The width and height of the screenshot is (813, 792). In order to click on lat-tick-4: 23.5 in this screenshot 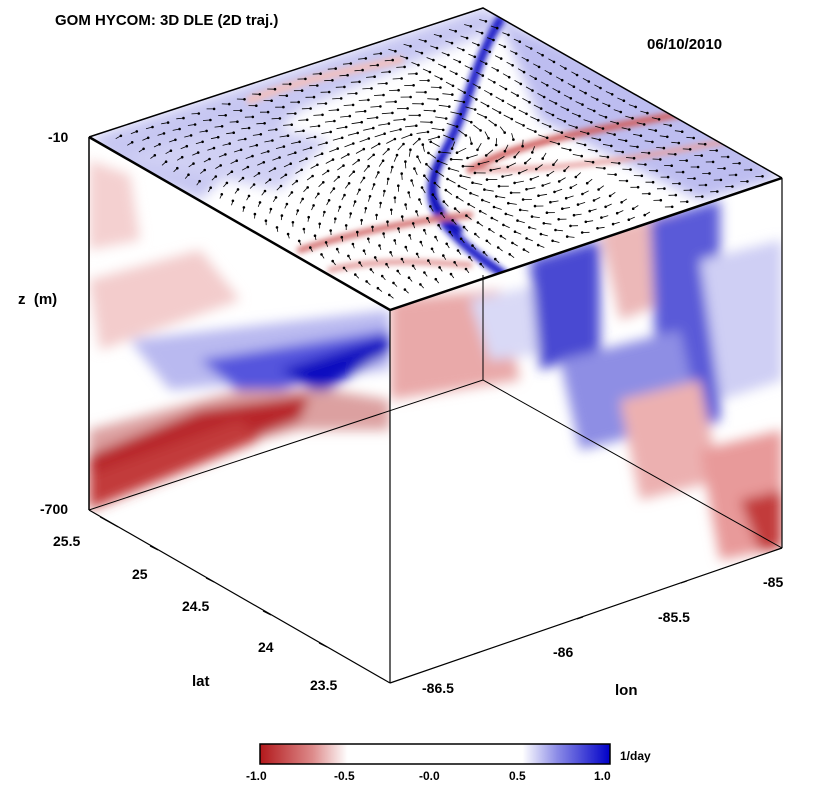, I will do `click(323, 685)`.